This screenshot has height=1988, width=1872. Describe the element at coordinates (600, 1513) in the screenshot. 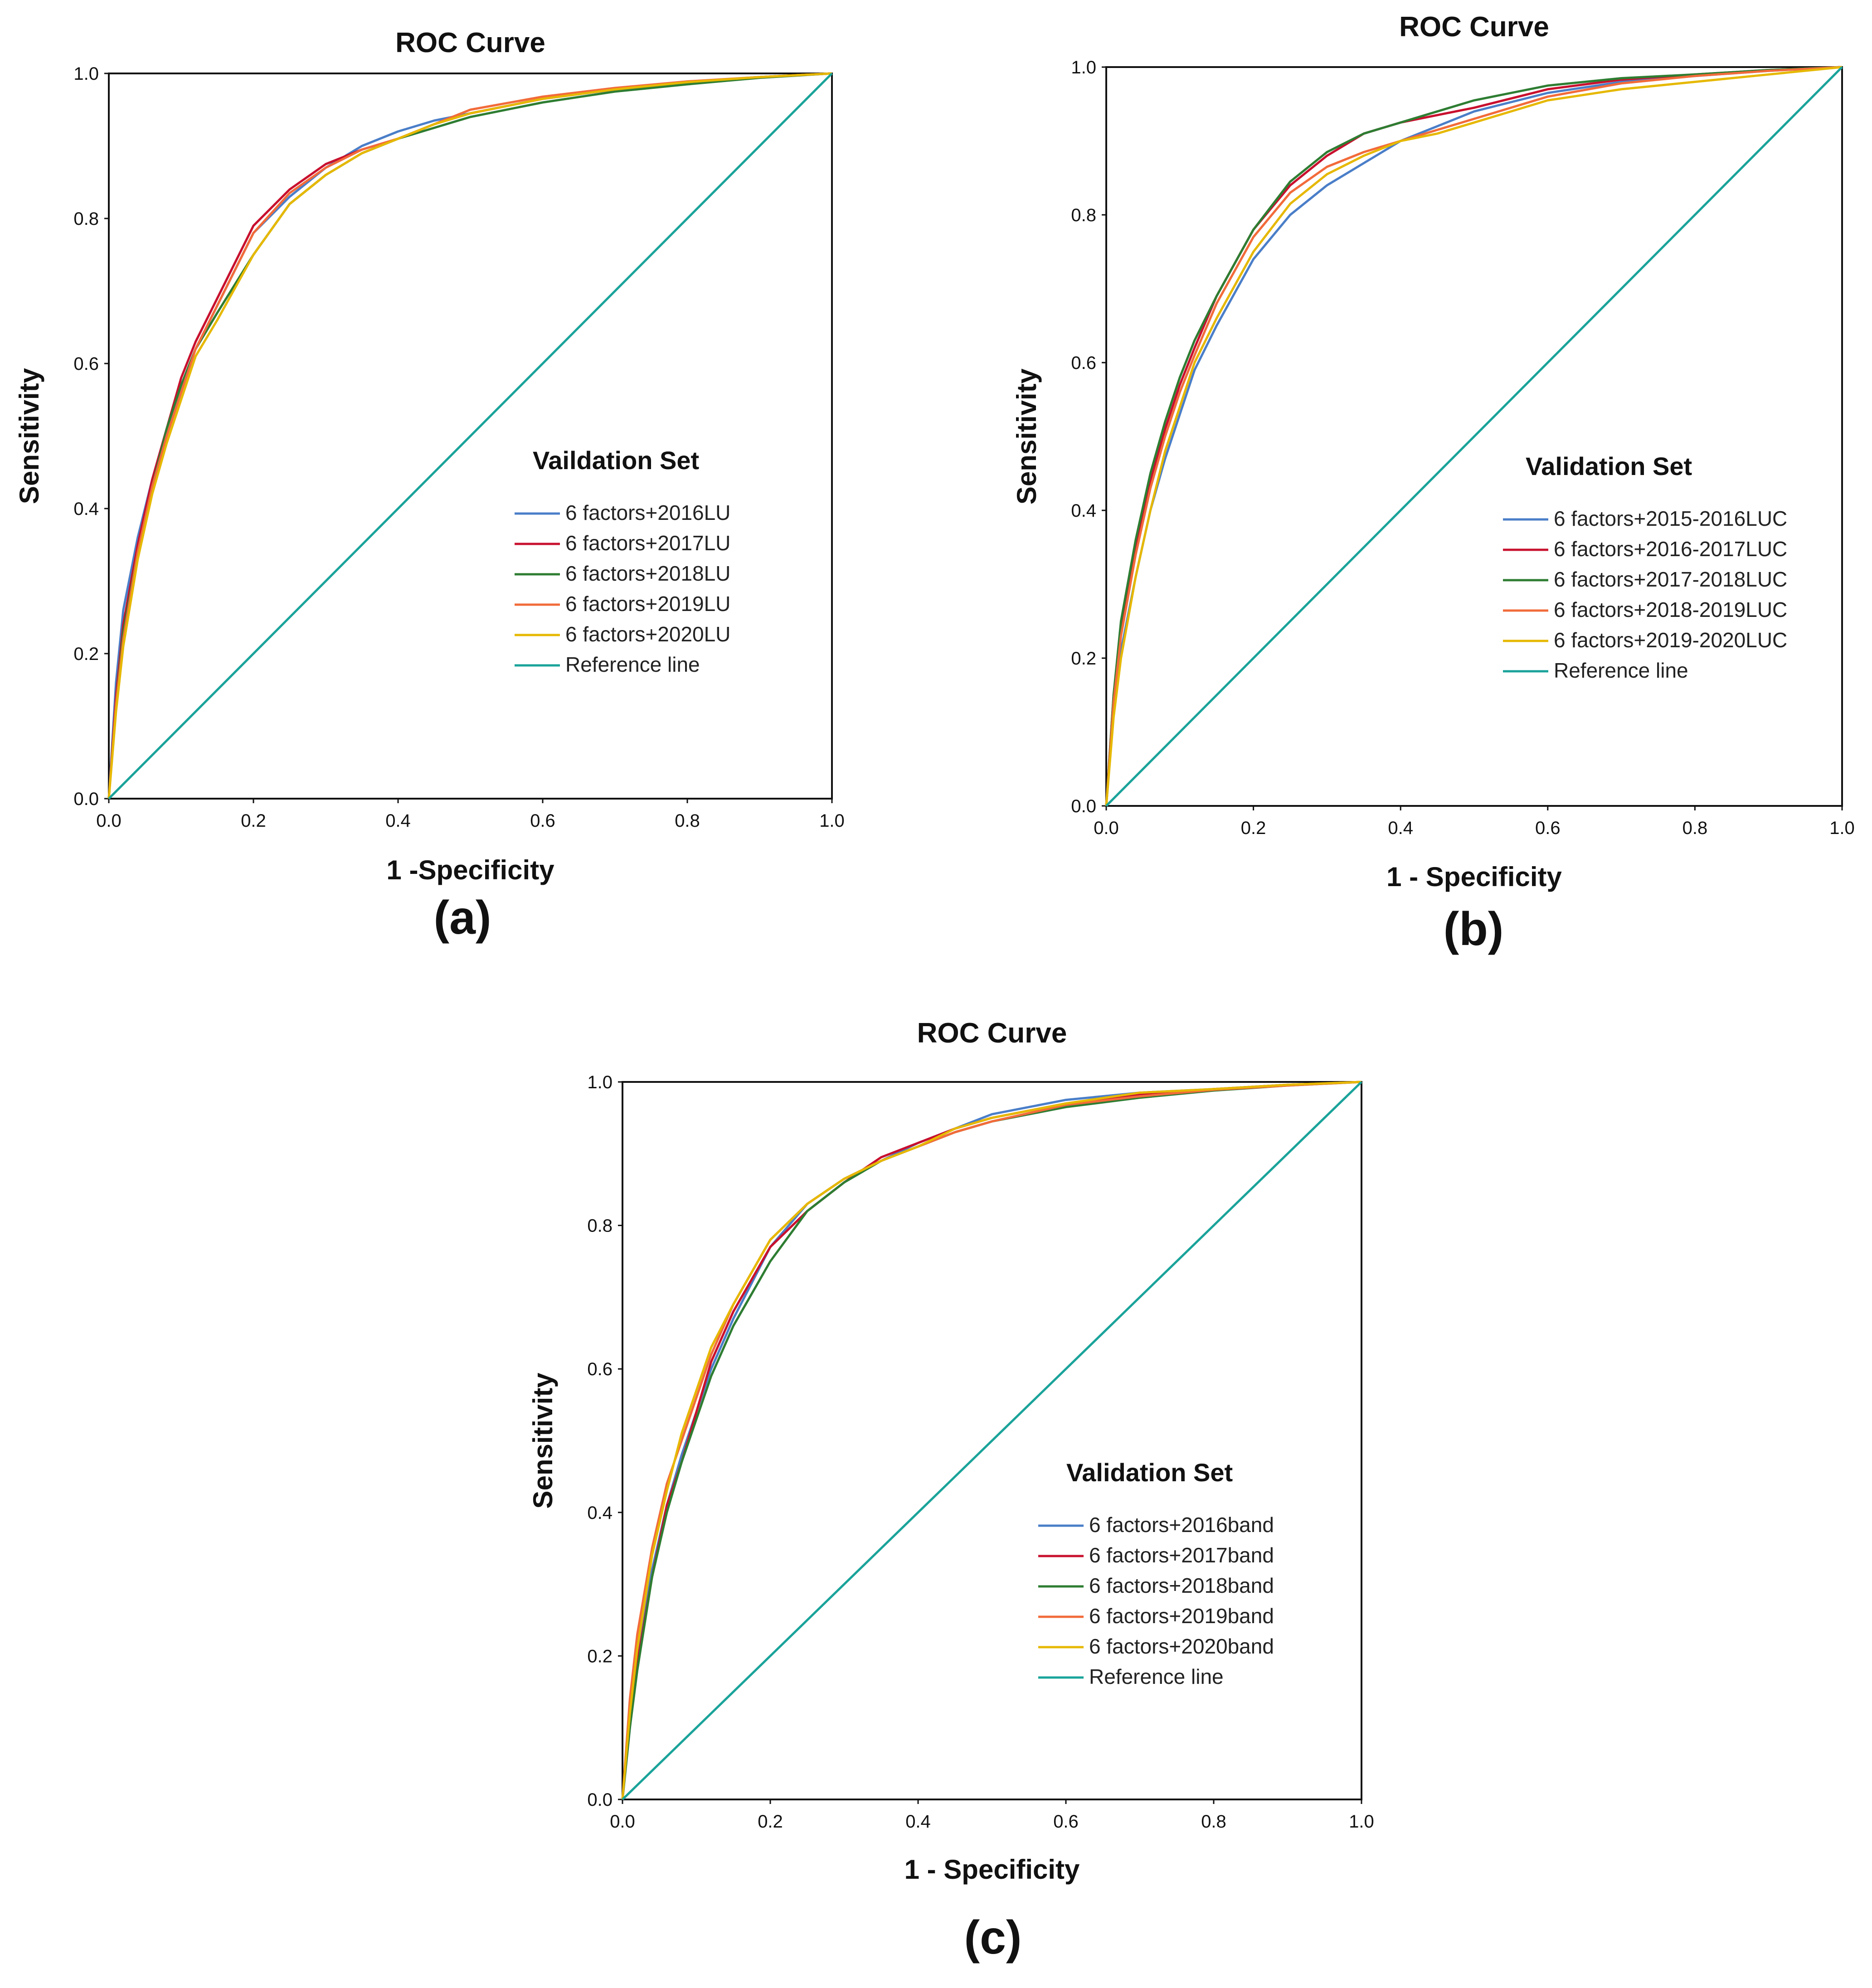

I see `panel-c-y-tick-label: 0.4` at that location.